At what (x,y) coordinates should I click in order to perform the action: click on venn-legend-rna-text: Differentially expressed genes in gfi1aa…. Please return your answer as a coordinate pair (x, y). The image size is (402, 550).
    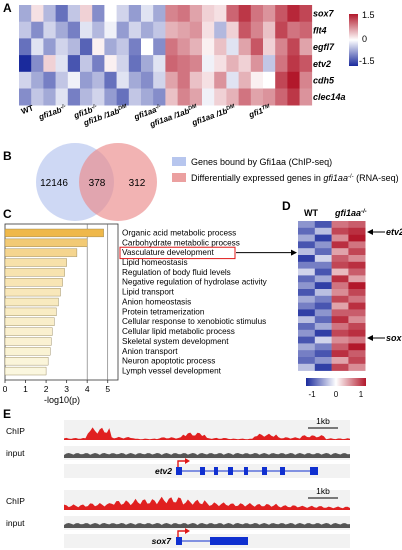
    Looking at the image, I should click on (295, 178).